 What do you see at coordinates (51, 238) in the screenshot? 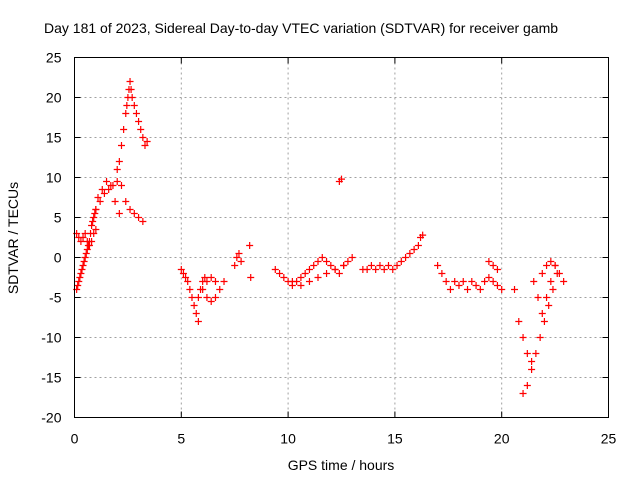
I see `y-tick-labels: -20 -15 -10 -5 0 5 10 15 20 25` at bounding box center [51, 238].